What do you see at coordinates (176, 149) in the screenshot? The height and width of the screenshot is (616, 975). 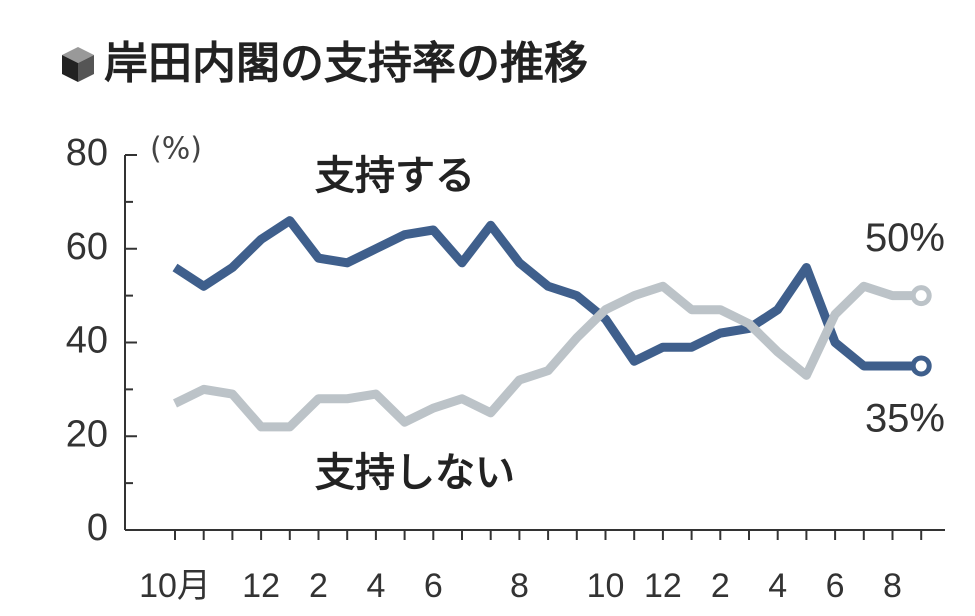 I see `y-unit: (%)` at bounding box center [176, 149].